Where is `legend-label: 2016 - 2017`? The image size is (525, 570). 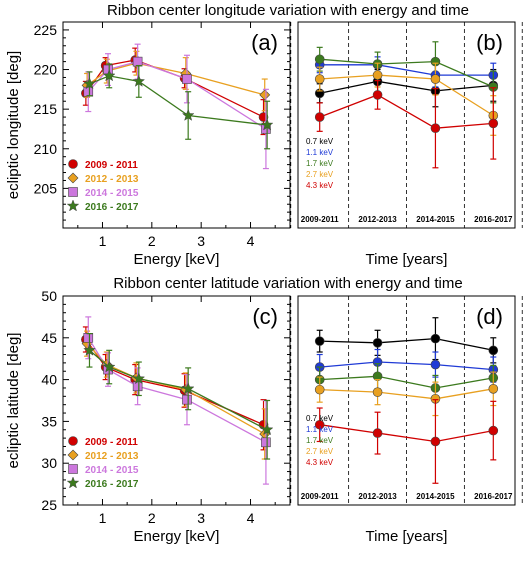 legend-label: 2016 - 2017 is located at coordinates (112, 207).